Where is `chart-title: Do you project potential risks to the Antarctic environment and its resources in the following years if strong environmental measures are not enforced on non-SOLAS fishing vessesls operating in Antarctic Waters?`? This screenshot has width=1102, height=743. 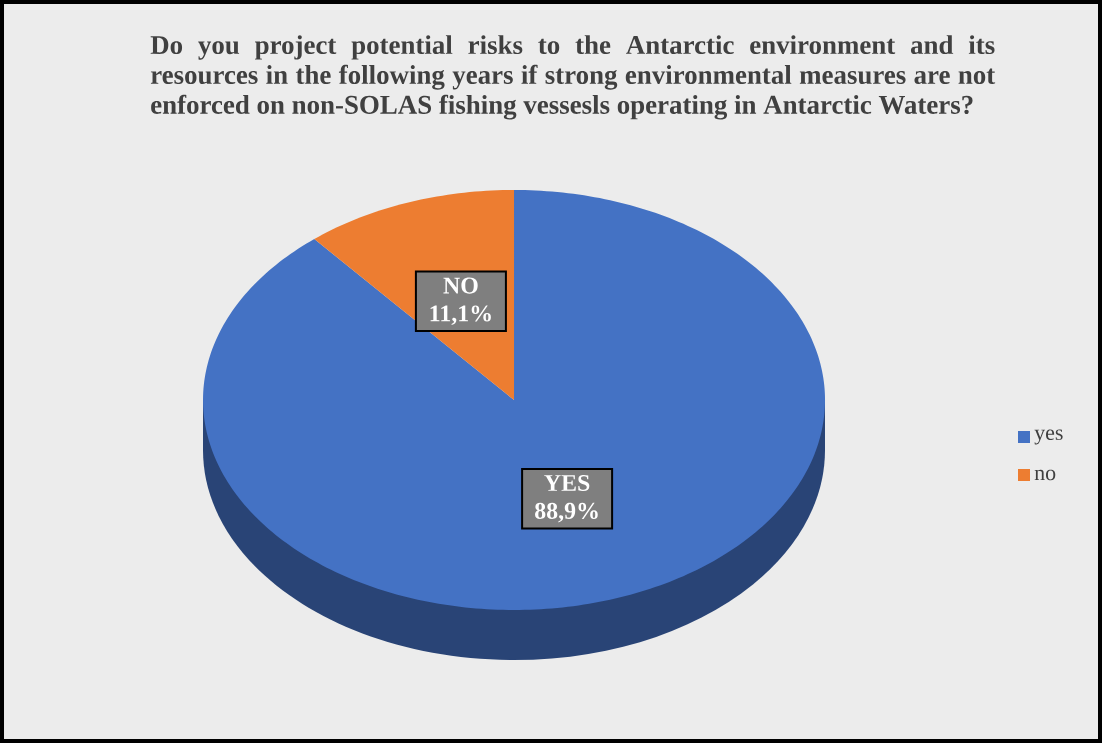
chart-title: Do you project potential risks to the Antarctic environment and its resources in the following years if strong environmental measures are not enforced on non-SOLAS fishing vessesls operating in Antarctic Waters? is located at coordinates (573, 77).